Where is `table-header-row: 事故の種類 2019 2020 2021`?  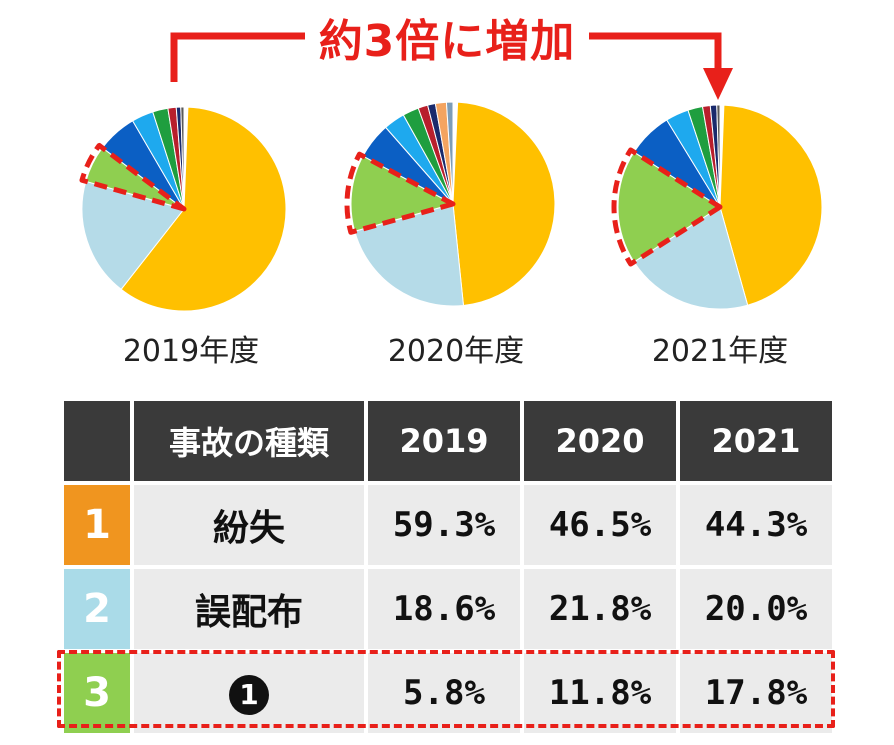 table-header-row: 事故の種類 2019 2020 2021 is located at coordinates (448, 441).